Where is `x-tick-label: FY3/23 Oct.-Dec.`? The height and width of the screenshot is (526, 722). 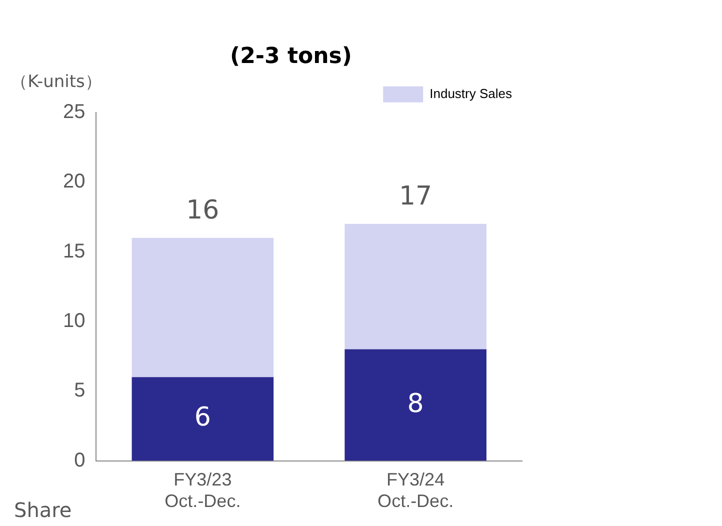
x-tick-label: FY3/23 Oct.-Dec. is located at coordinates (202, 491).